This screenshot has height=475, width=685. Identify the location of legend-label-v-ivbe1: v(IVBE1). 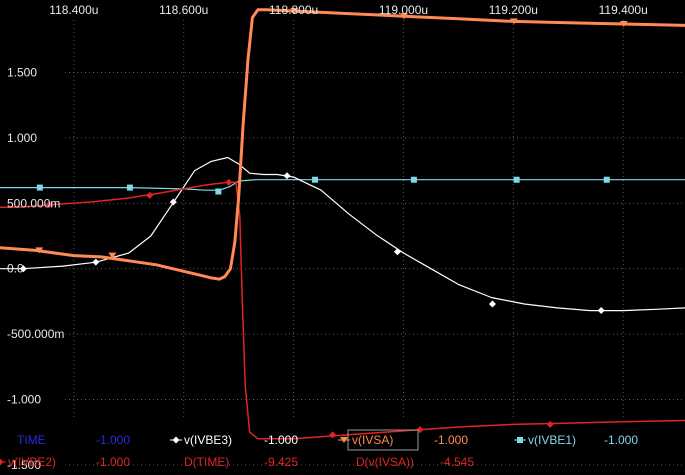
(552, 440).